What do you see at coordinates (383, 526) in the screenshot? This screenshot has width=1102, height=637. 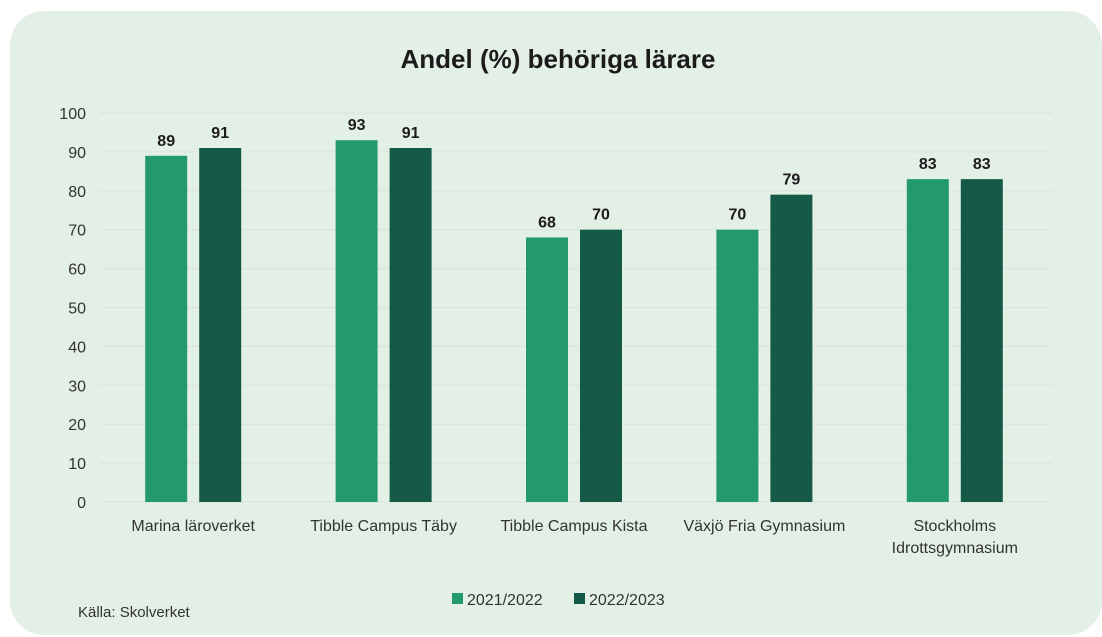 I see `x-tick-label: Tibble Campus Täby` at bounding box center [383, 526].